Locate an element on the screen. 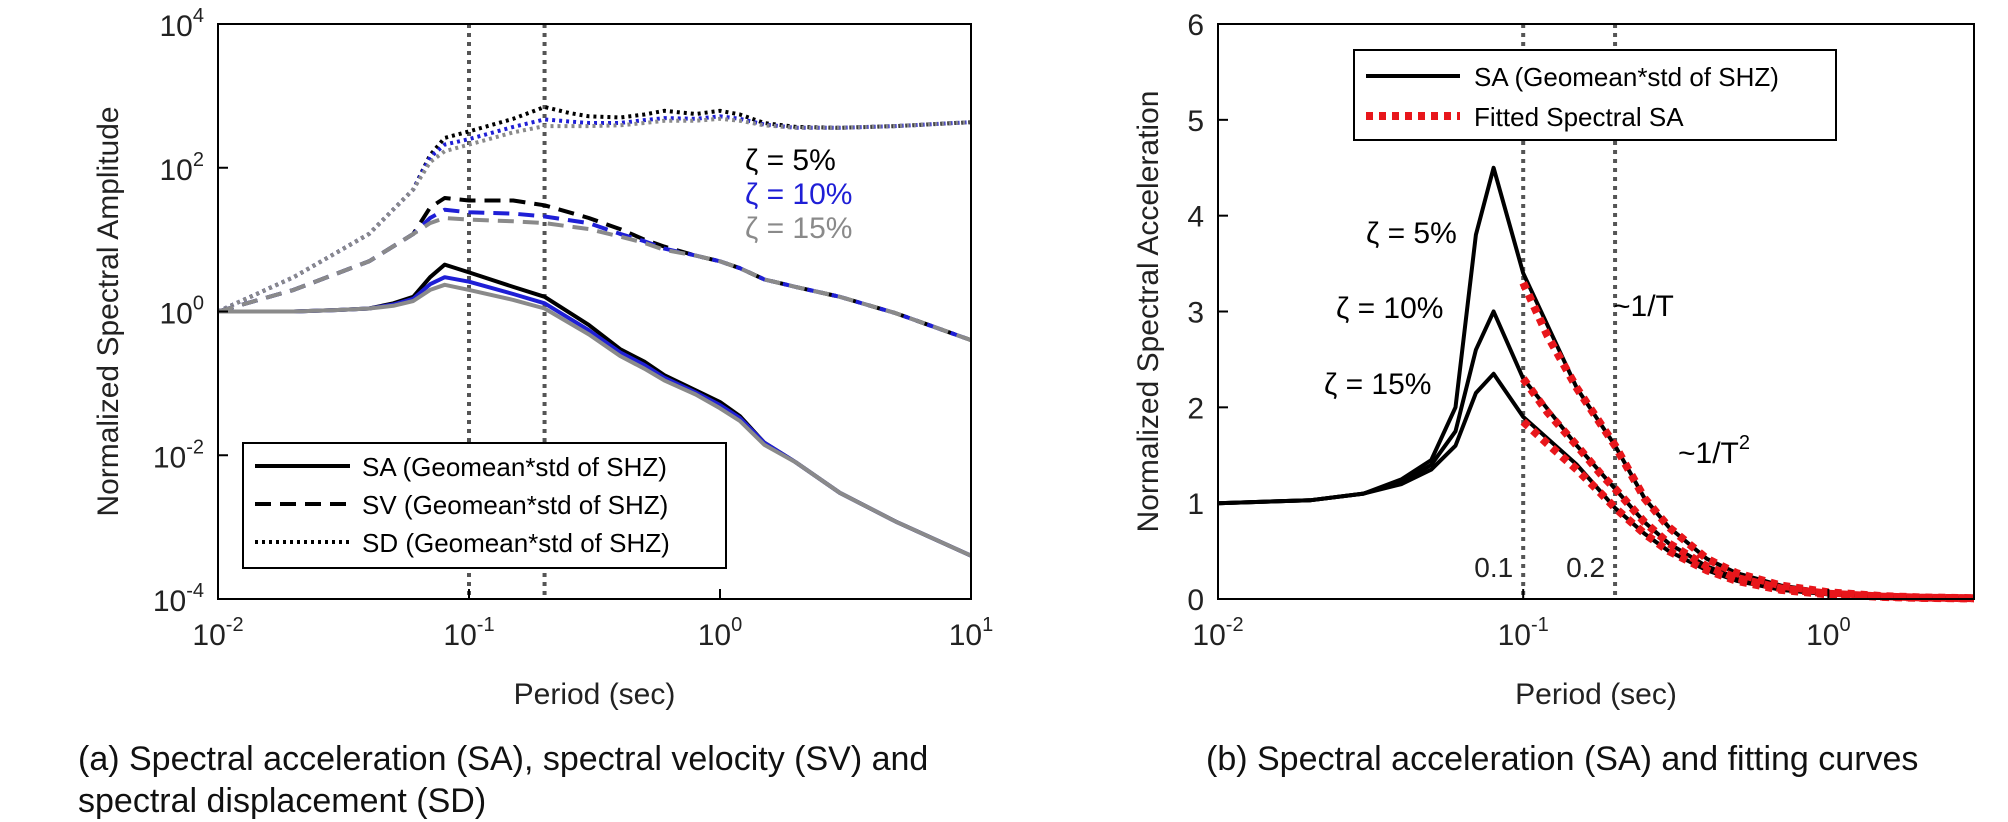 This screenshot has height=822, width=2008. panel-b-annotations: 0.1 0.2 ζ = 5% ζ = 10% ζ = 15% ~1/T ~1/T2 is located at coordinates (1537, 400).